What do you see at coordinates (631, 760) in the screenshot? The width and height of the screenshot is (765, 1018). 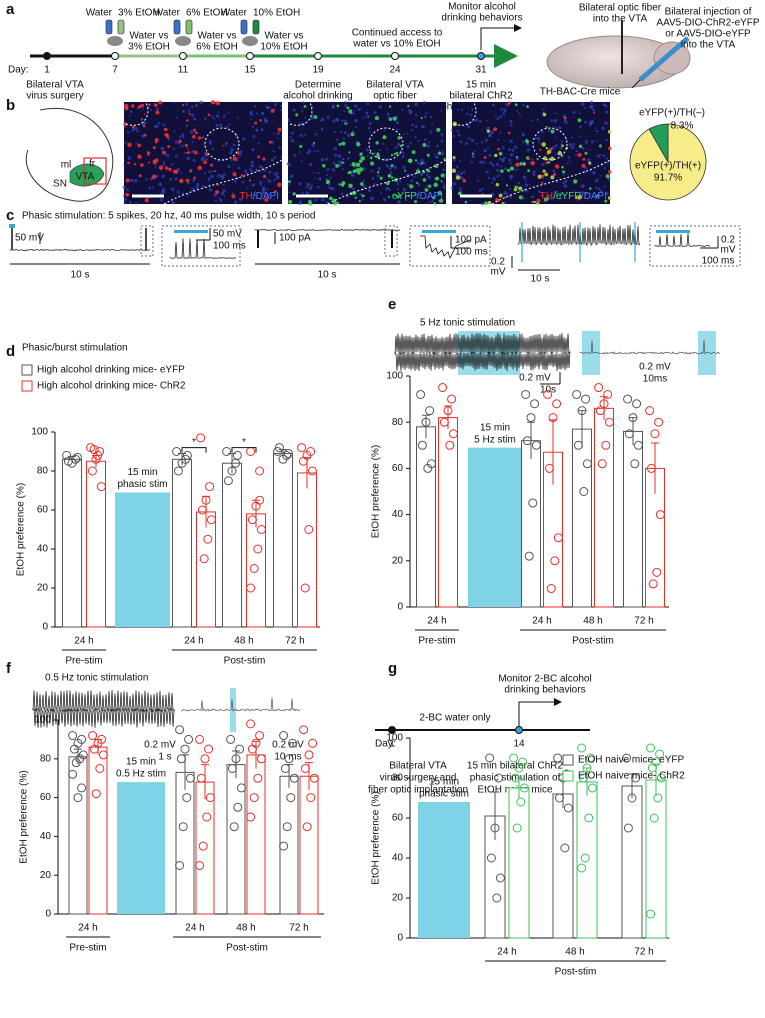 I see `legend-label: EtOH naive mice- eYFP` at bounding box center [631, 760].